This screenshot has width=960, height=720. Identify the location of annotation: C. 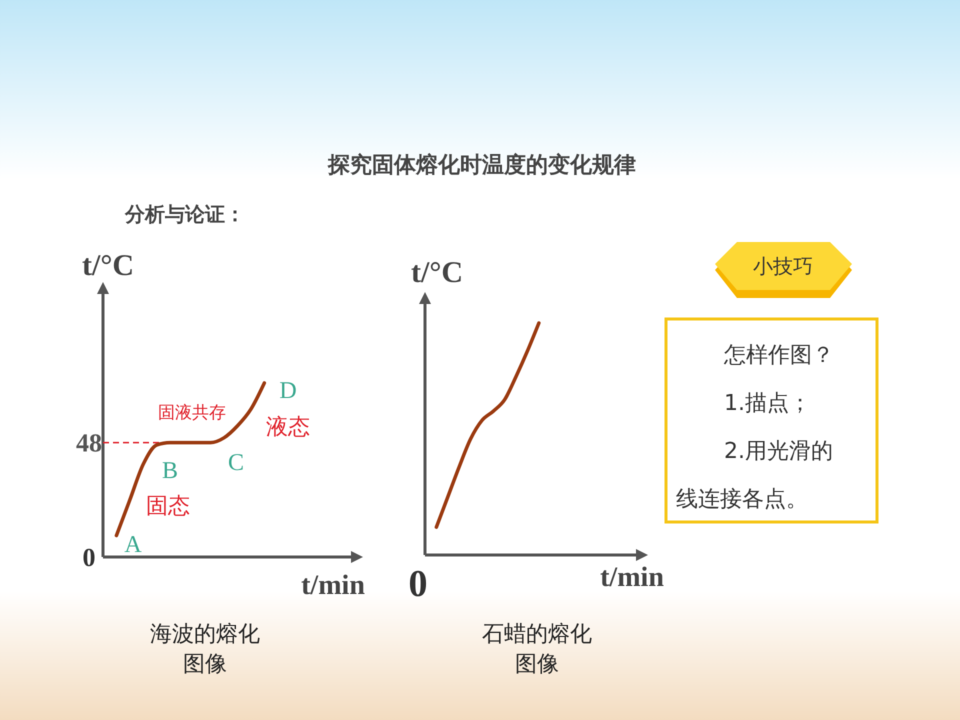
(236, 463).